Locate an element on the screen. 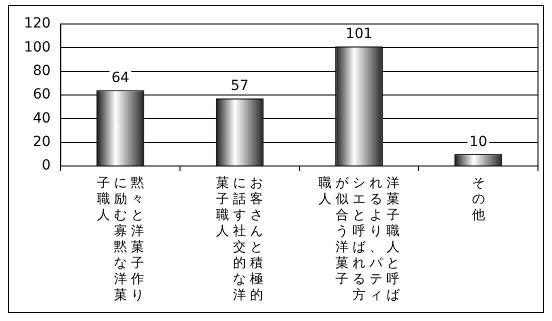 The width and height of the screenshot is (552, 321). x-tick-label: その他 is located at coordinates (478, 200).